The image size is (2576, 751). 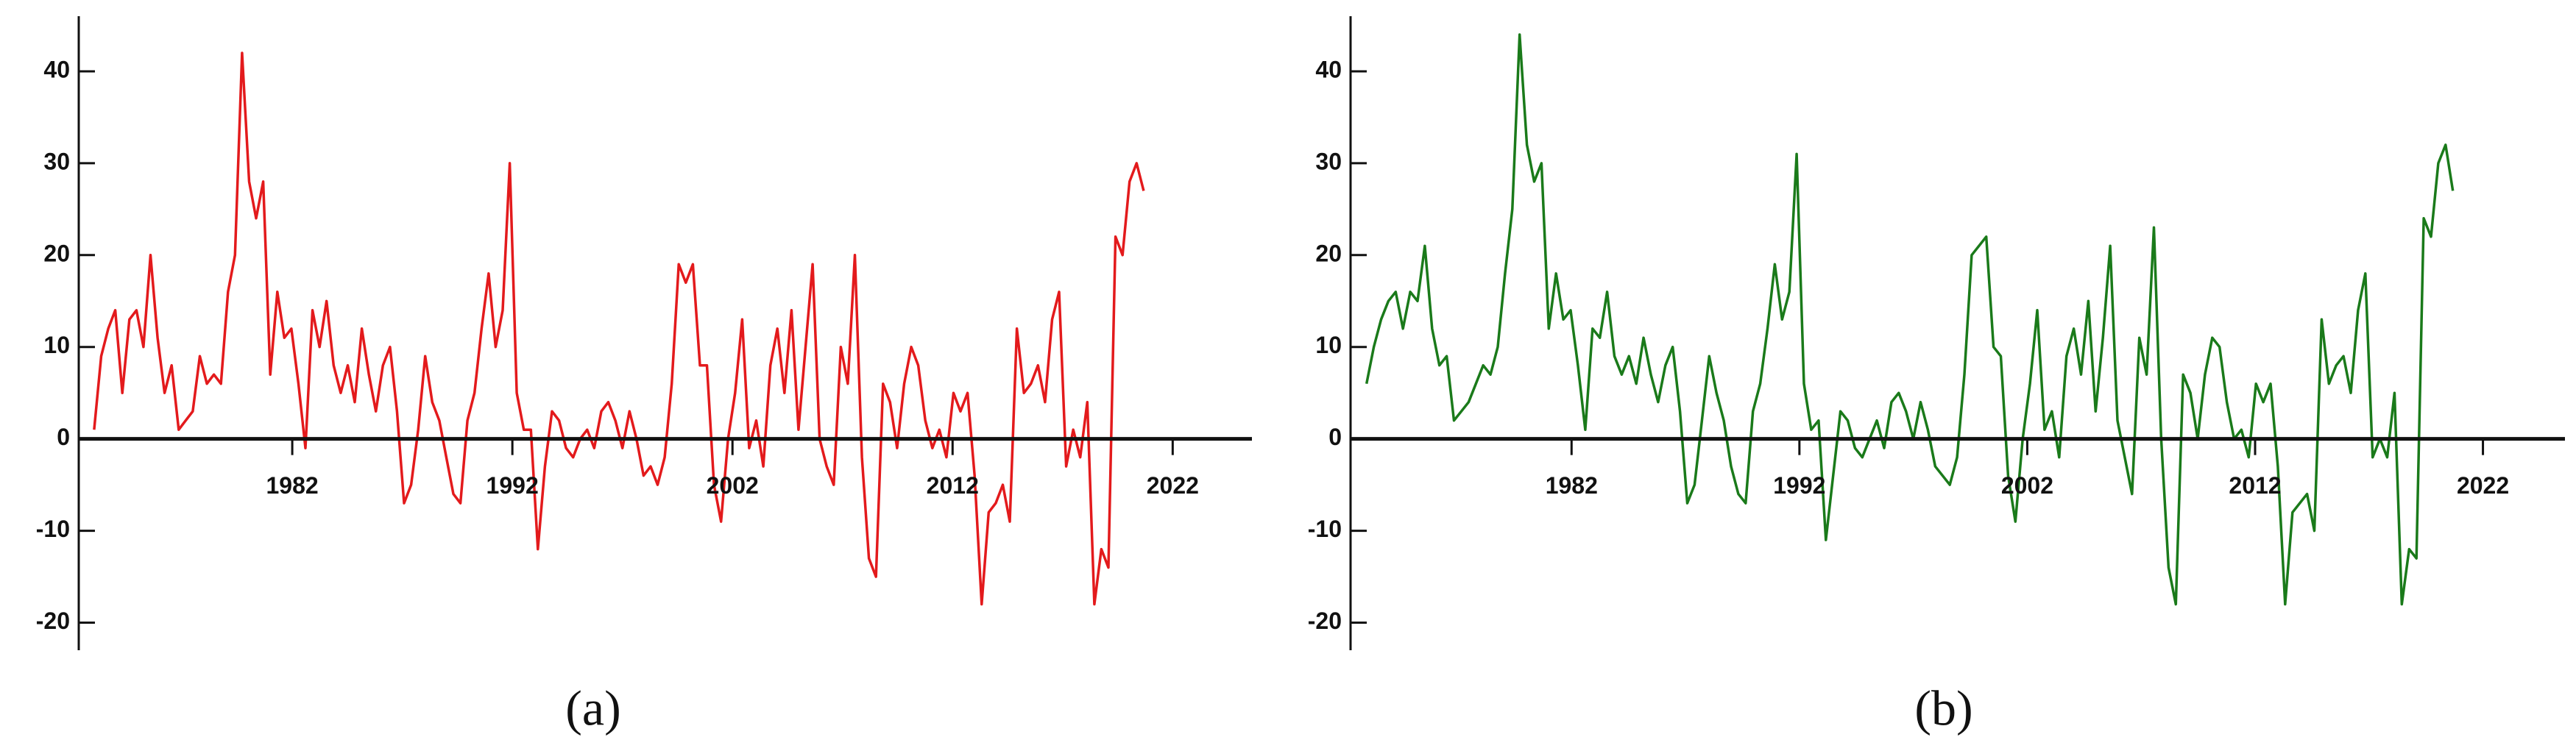 What do you see at coordinates (592, 708) in the screenshot?
I see `caption: (a)` at bounding box center [592, 708].